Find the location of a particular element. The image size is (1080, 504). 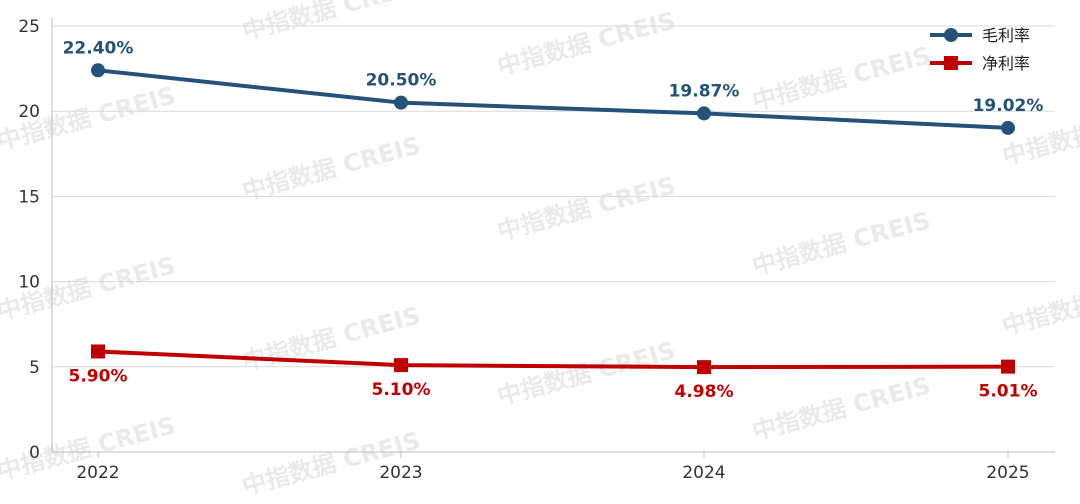

data-label: 20.50% is located at coordinates (401, 81).